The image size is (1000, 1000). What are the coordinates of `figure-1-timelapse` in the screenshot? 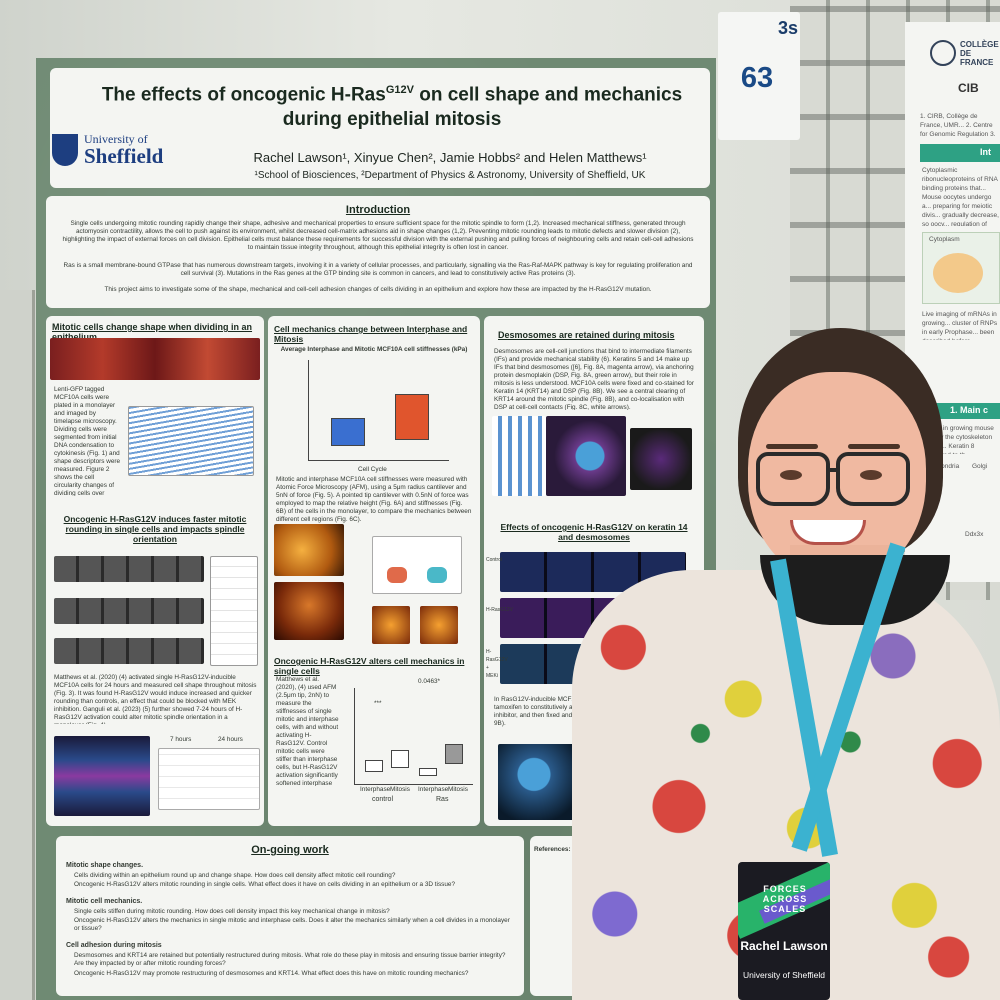 It's located at (155, 359).